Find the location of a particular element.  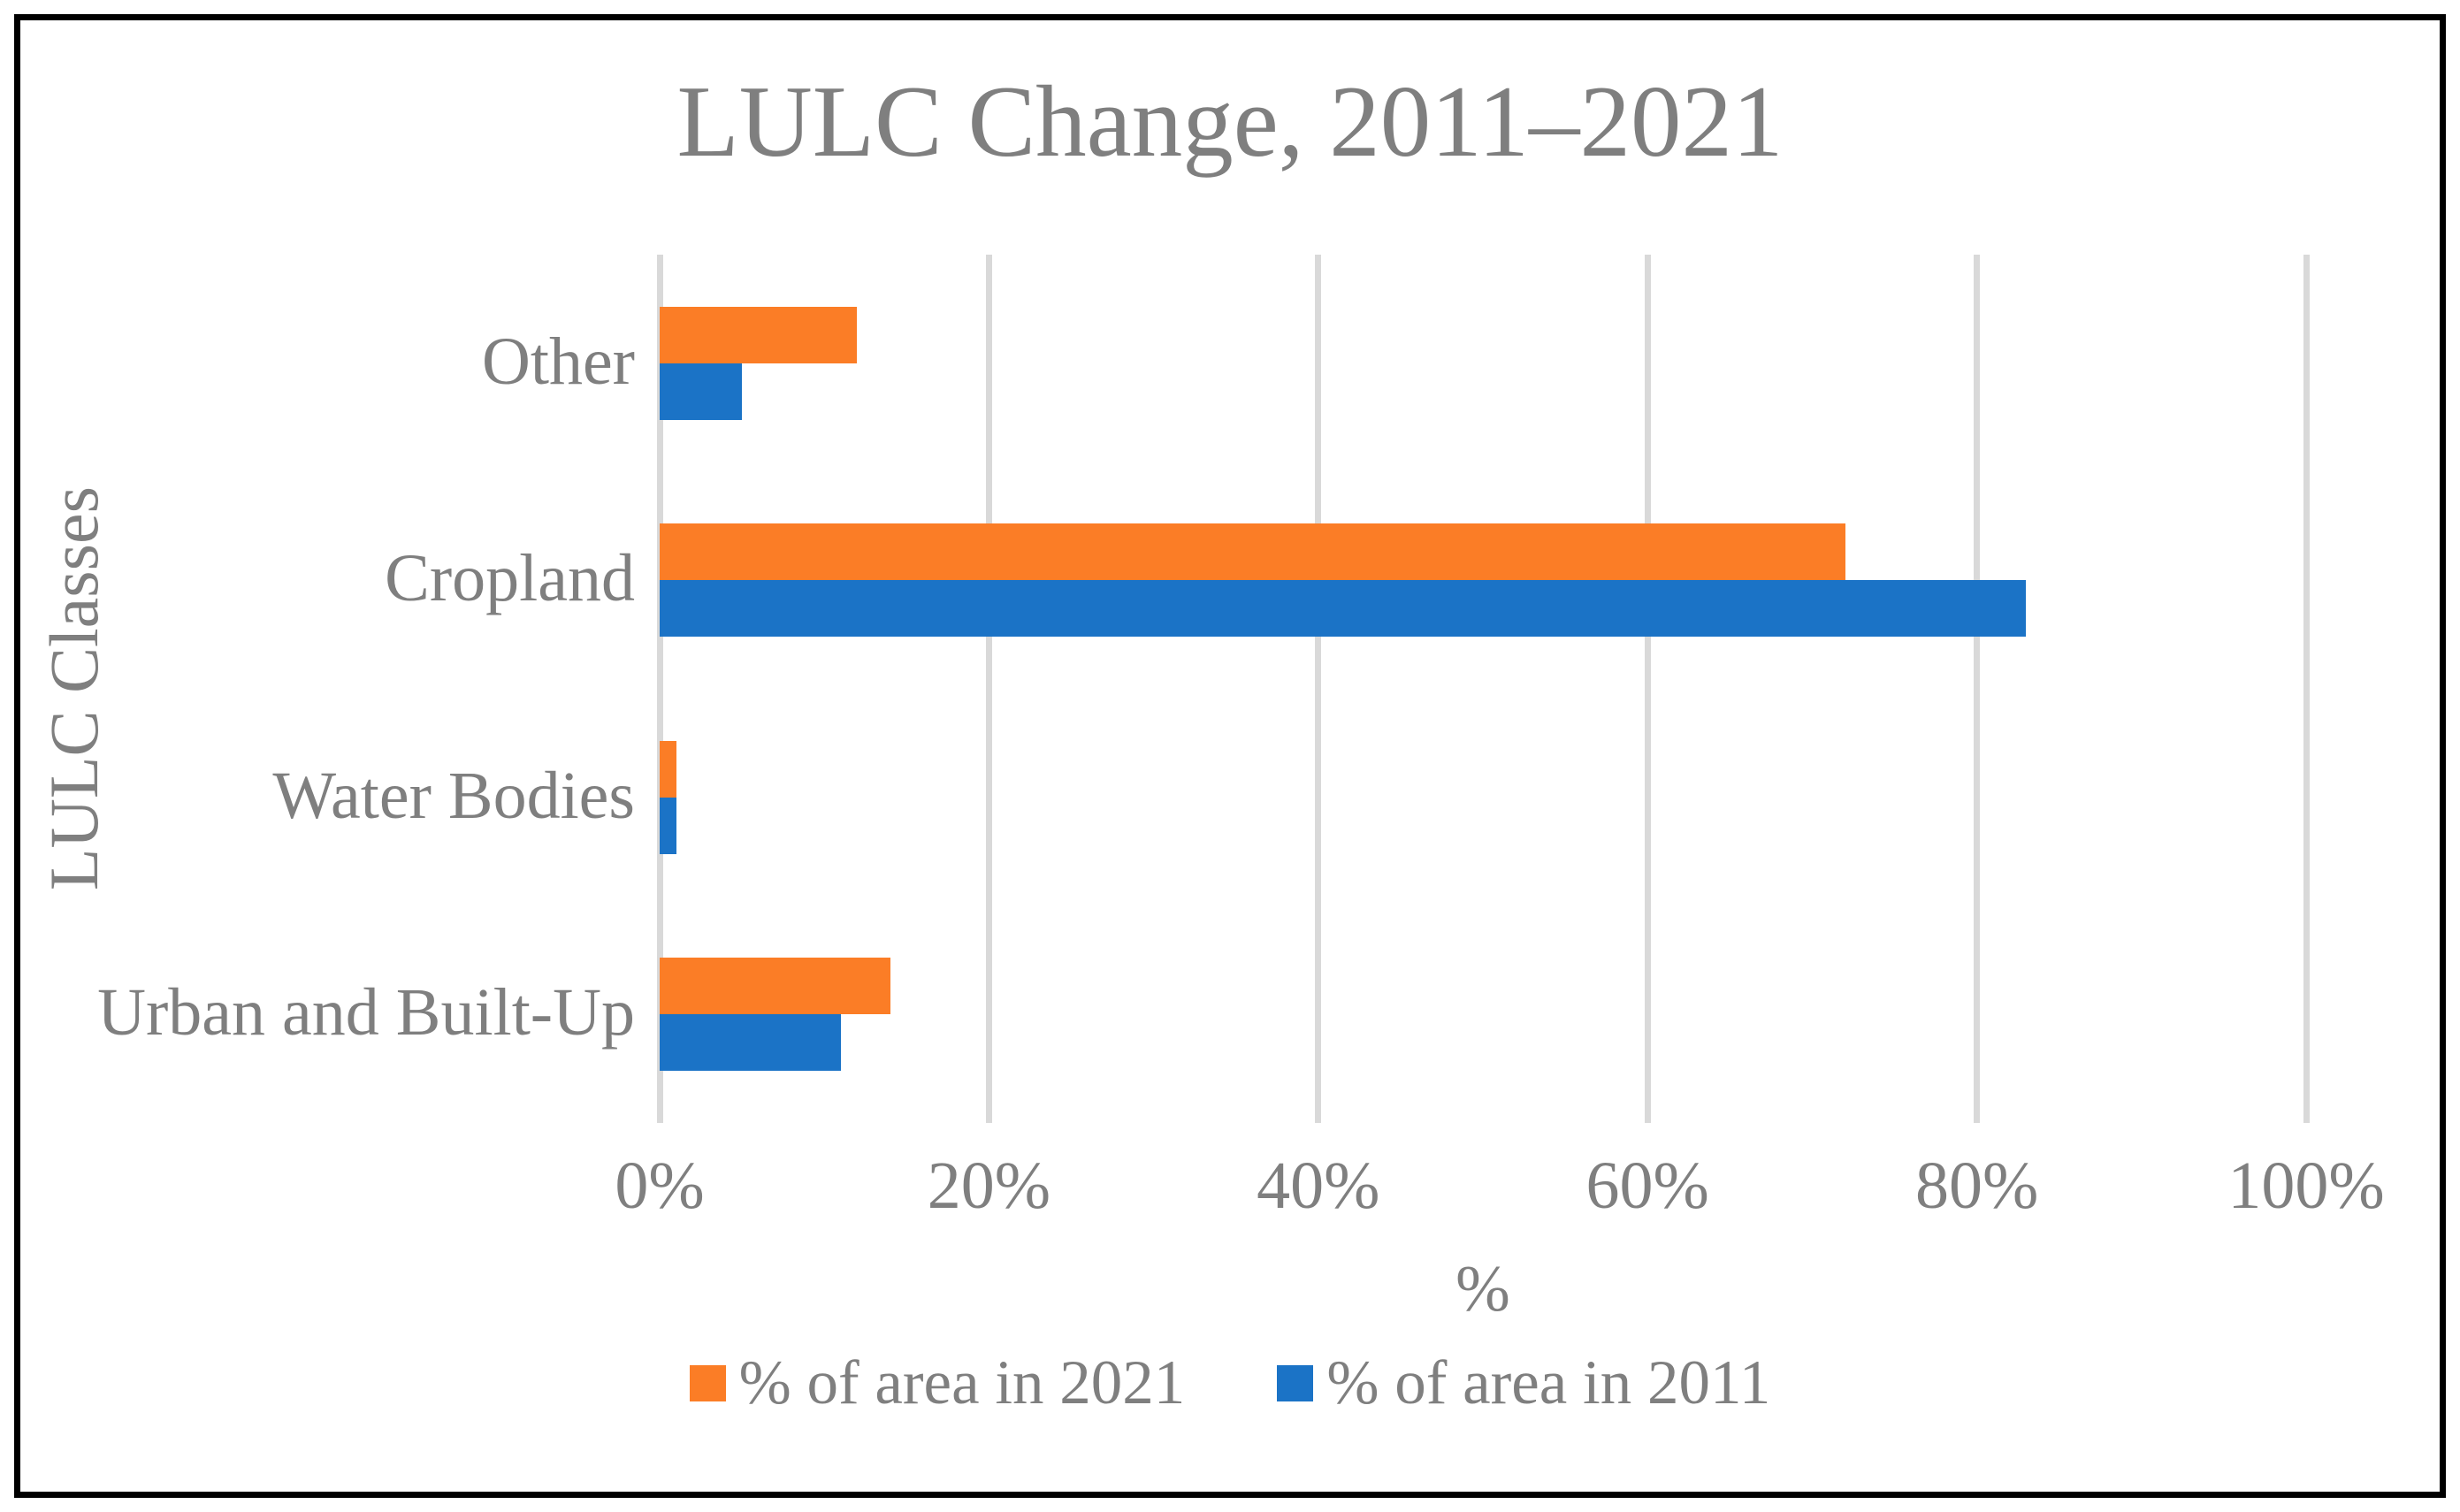

bar-2011-water-bodies is located at coordinates (668, 825).